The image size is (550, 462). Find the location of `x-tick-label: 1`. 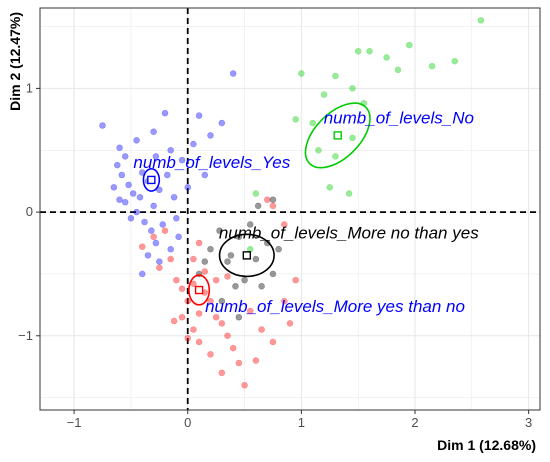

x-tick-label: 1 is located at coordinates (301, 422).